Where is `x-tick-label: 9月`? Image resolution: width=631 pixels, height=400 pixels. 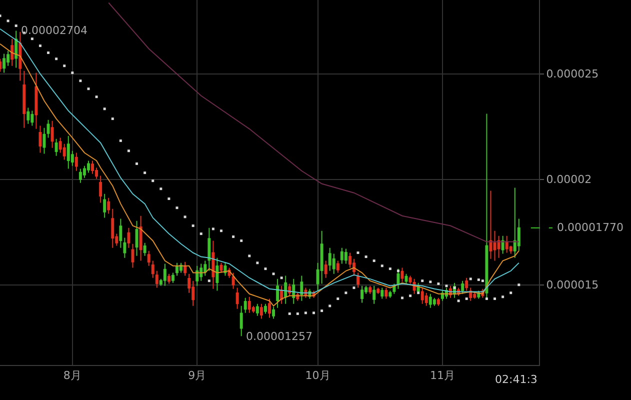
x-tick-label: 9月 is located at coordinates (197, 375).